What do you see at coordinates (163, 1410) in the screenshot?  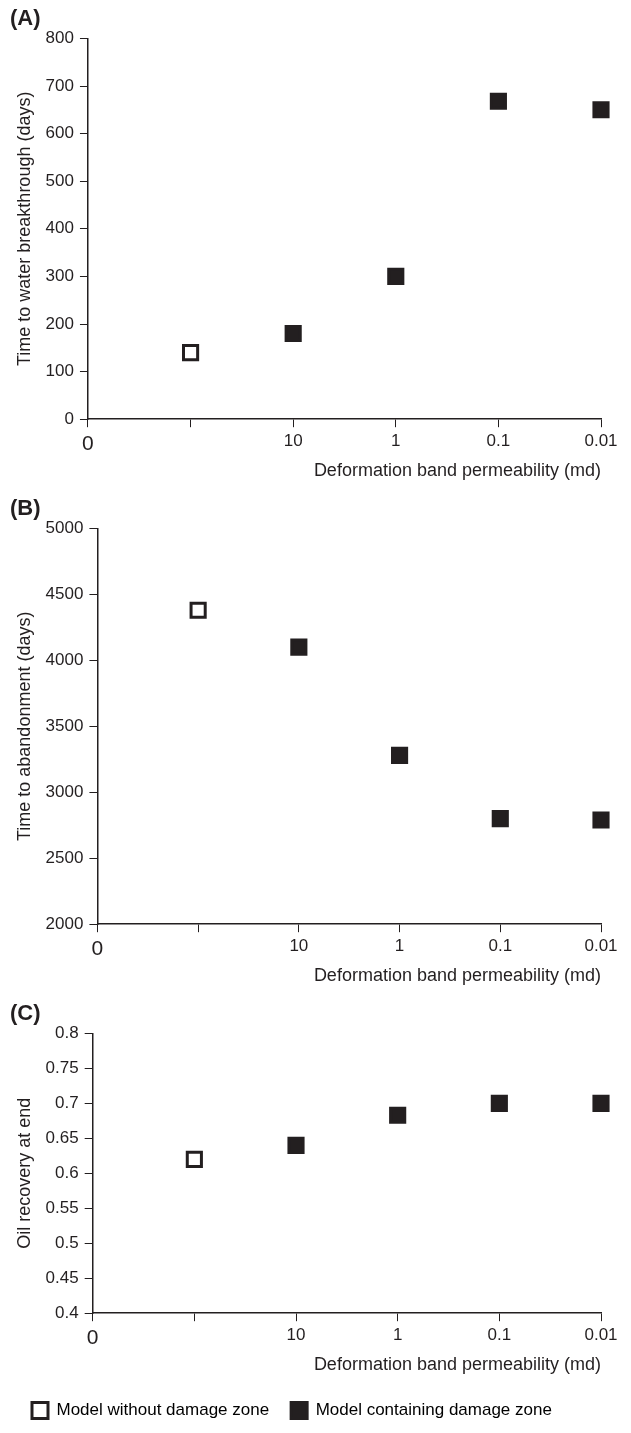 I see `legend-label: Model without damage zone` at bounding box center [163, 1410].